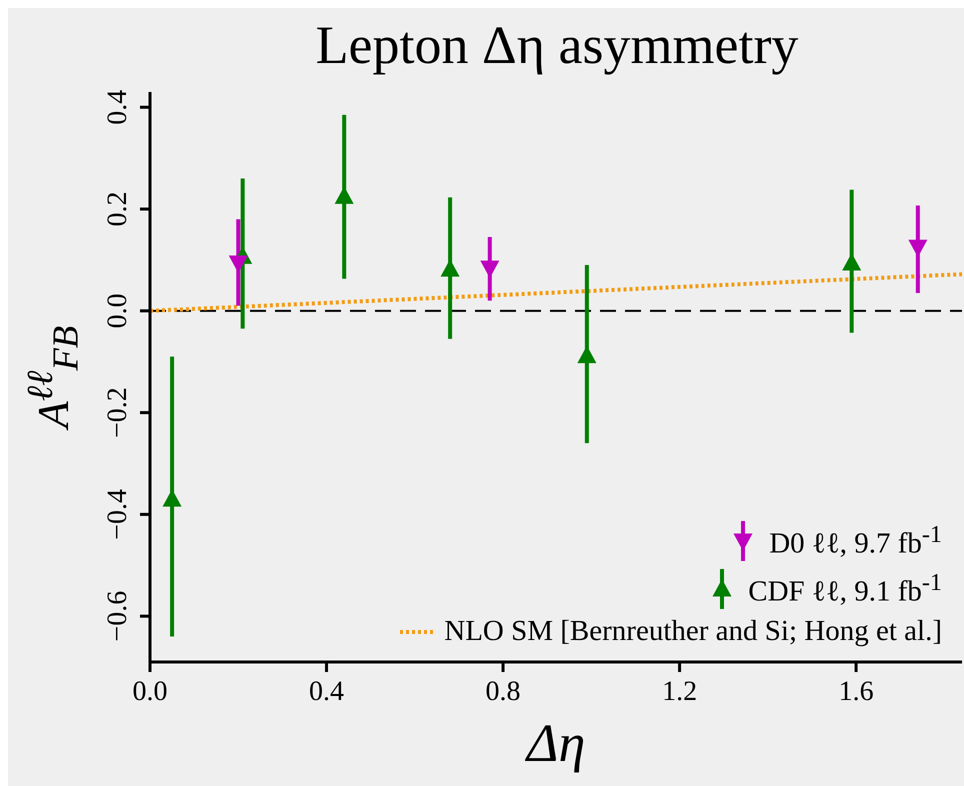  I want to click on y-tick-label: −0.2, so click(117, 412).